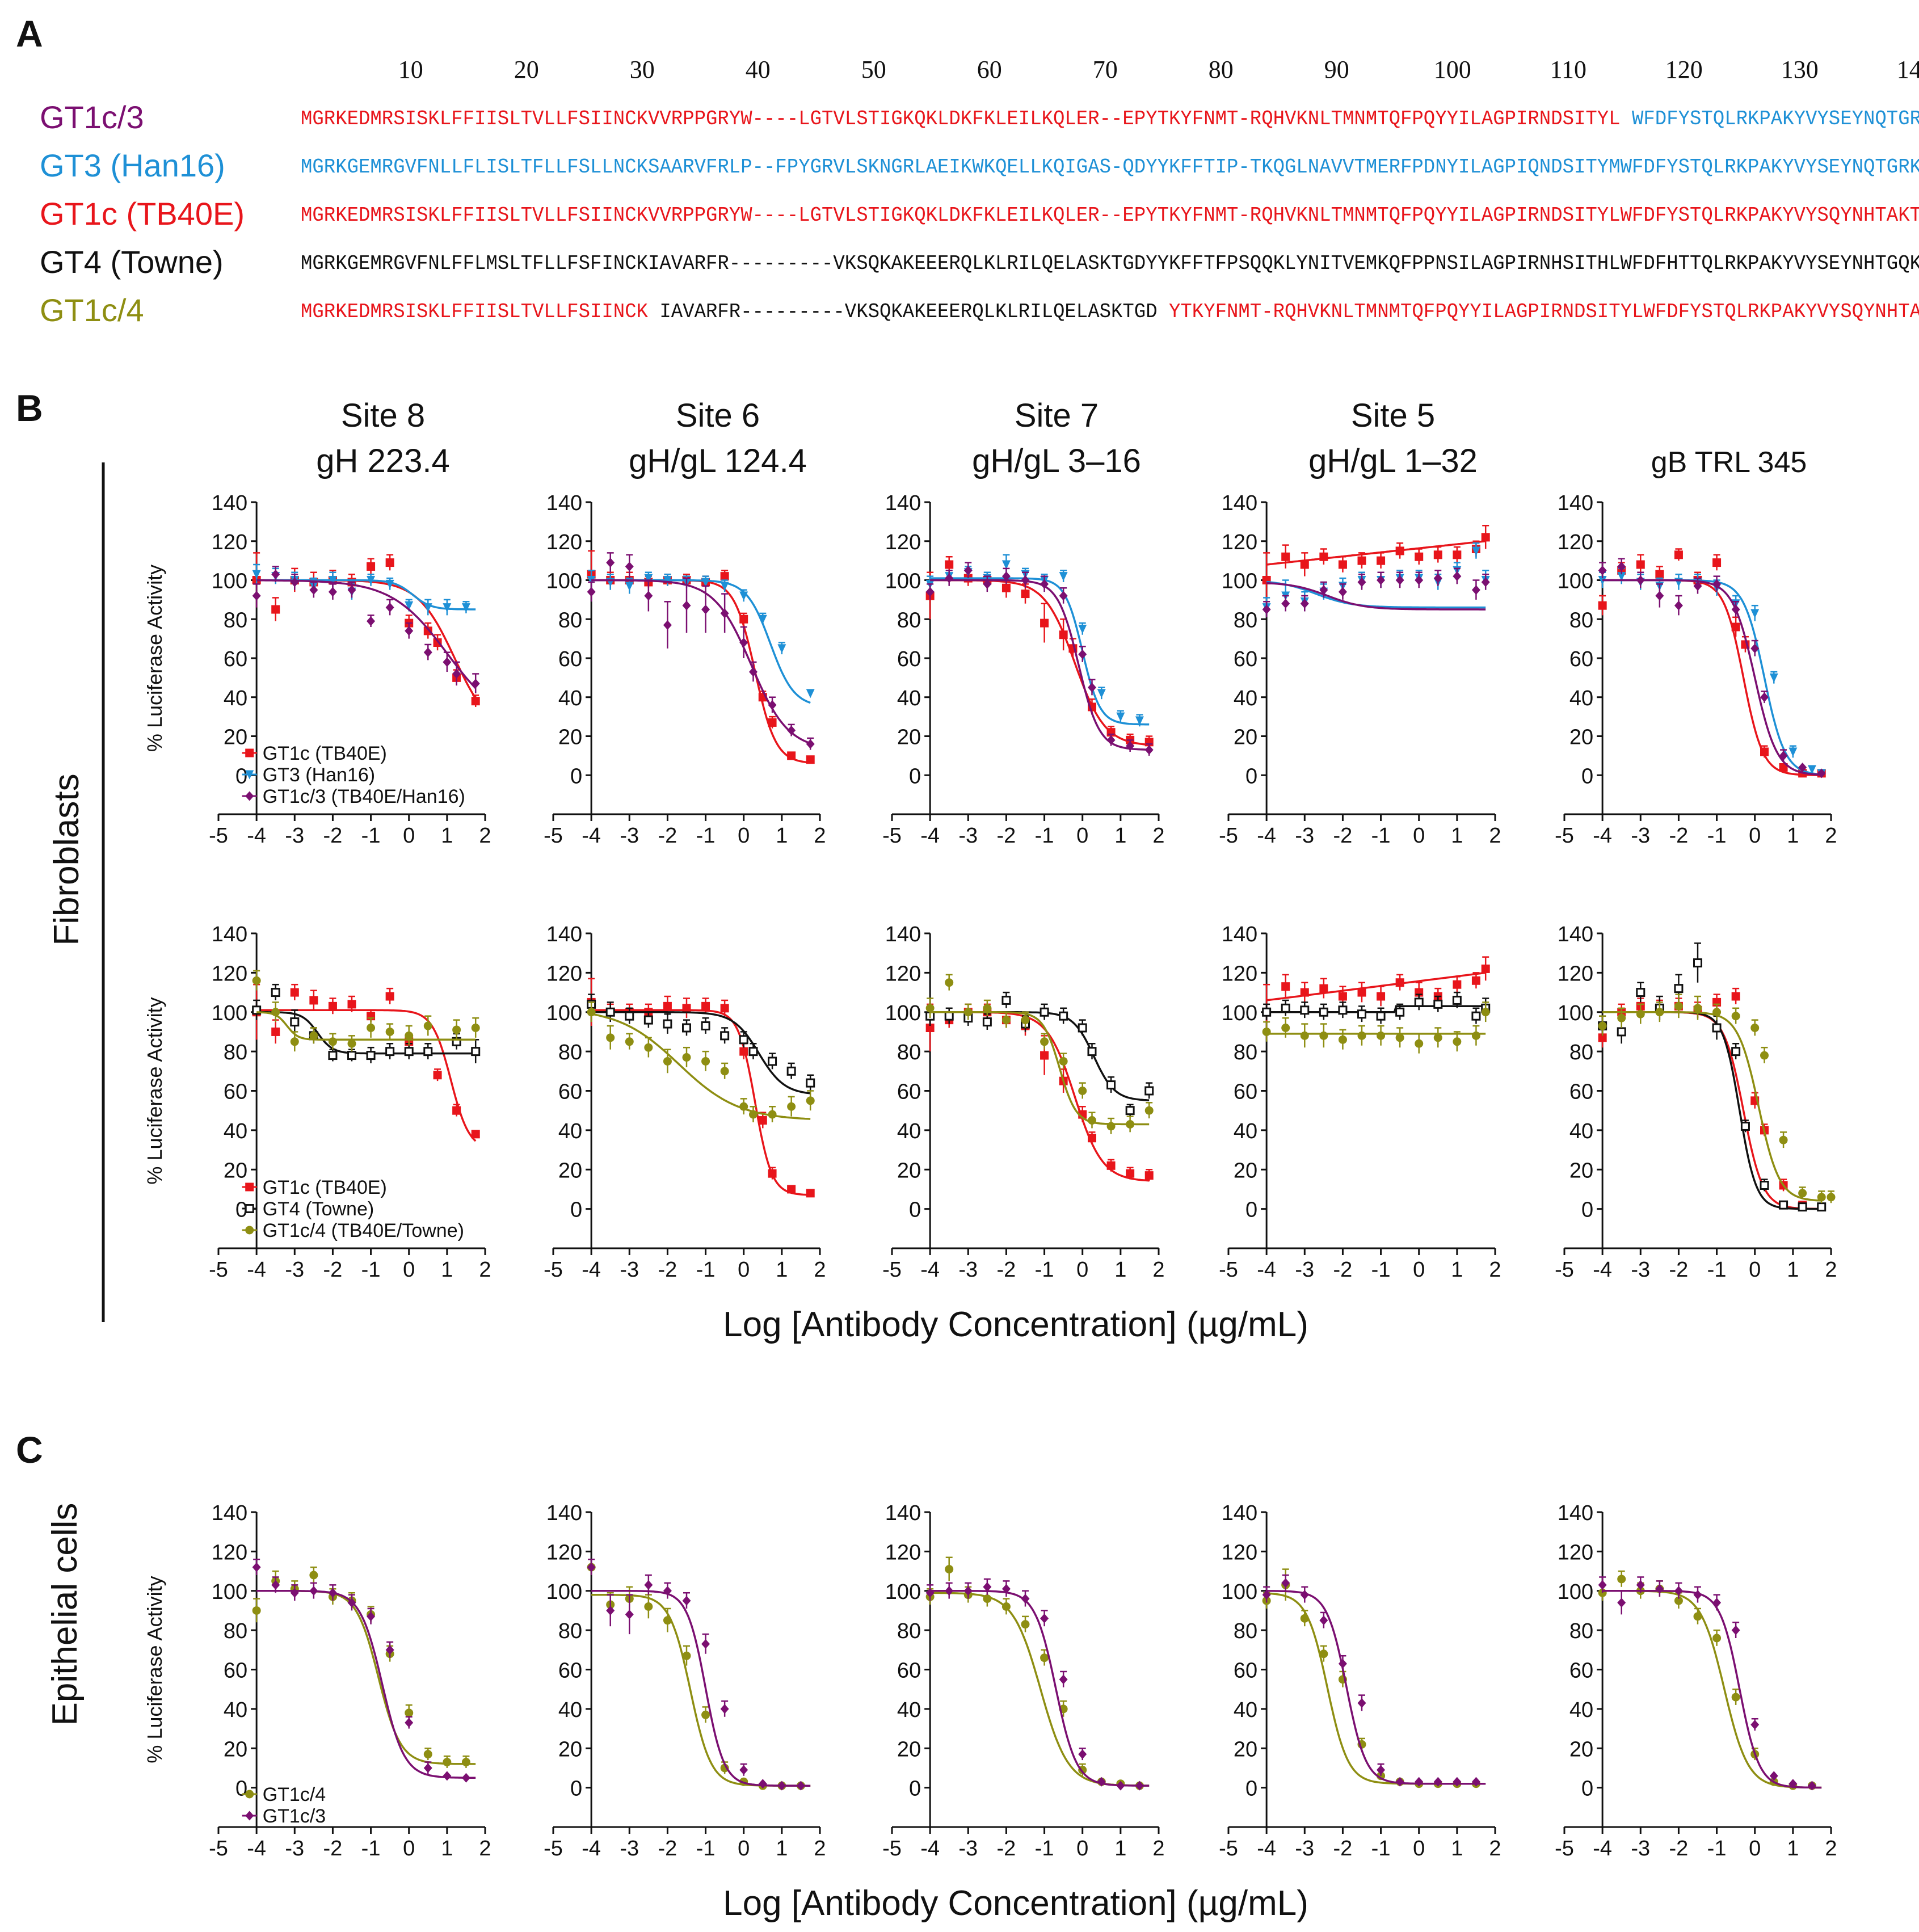  I want to click on column-subtitle: gH/gL 124.4, so click(718, 461).